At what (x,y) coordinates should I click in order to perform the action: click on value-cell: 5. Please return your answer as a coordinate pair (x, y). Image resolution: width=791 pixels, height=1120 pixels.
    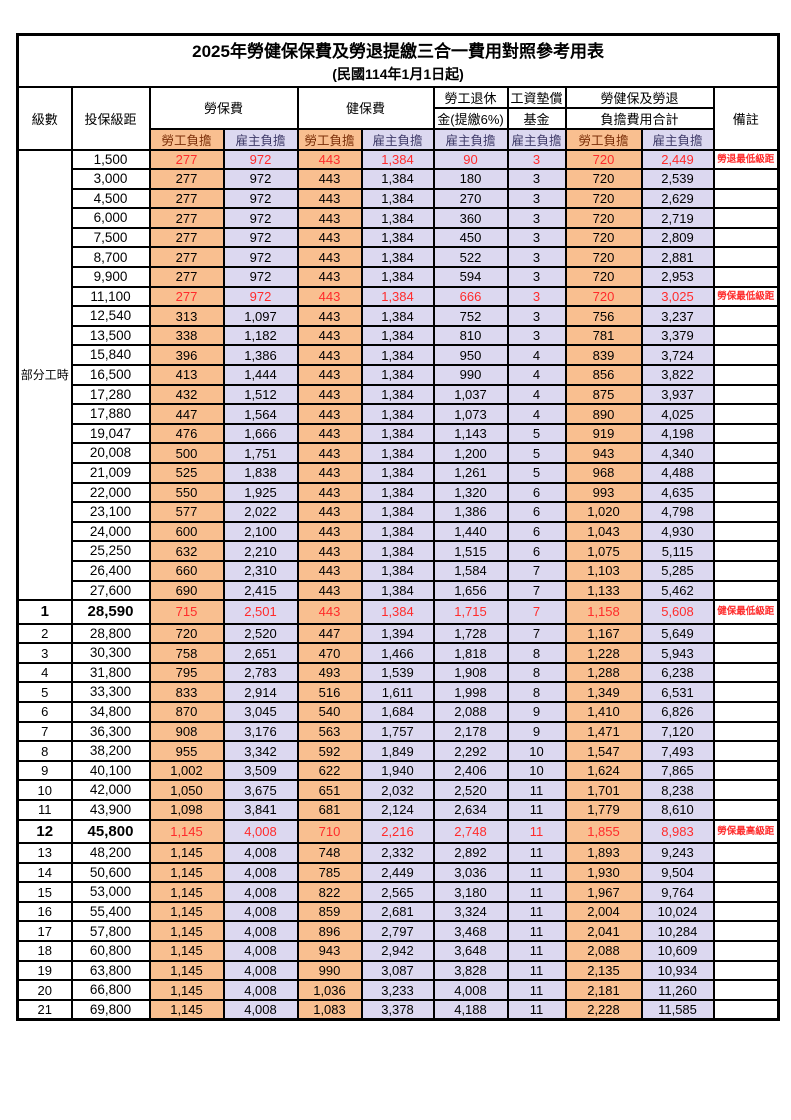
    Looking at the image, I should click on (536, 433).